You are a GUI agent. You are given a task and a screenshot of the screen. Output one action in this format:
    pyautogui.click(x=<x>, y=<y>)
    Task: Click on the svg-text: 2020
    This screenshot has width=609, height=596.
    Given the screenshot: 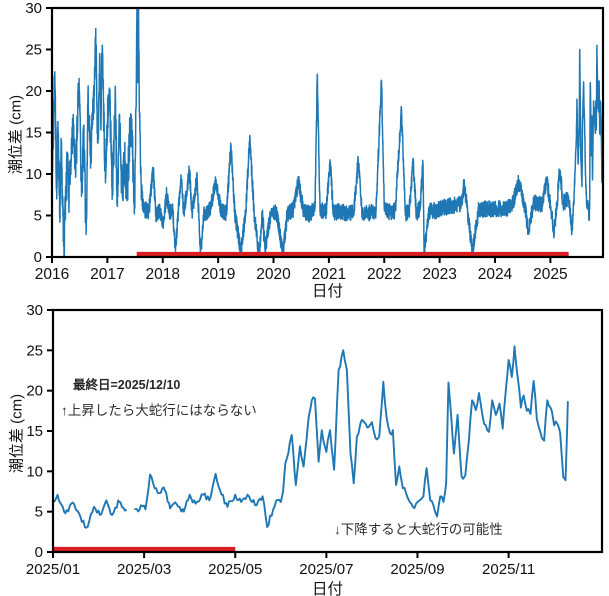 What is the action you would take?
    pyautogui.click(x=273, y=274)
    